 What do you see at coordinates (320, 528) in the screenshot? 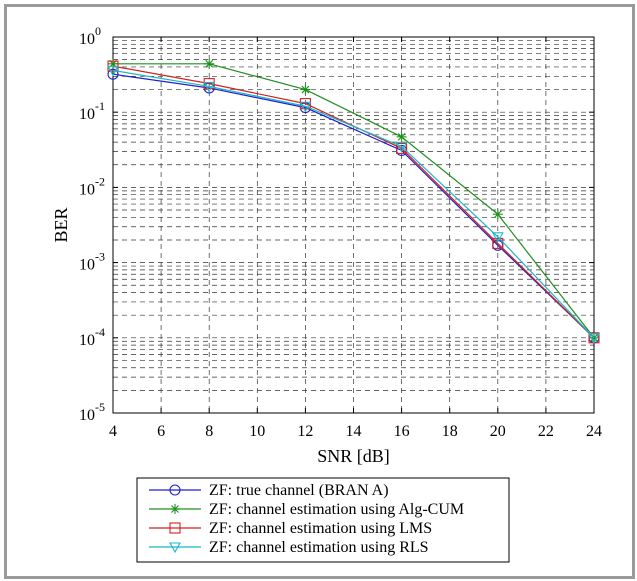
I see `legend-label: ZF: channel estimation using LMS` at bounding box center [320, 528].